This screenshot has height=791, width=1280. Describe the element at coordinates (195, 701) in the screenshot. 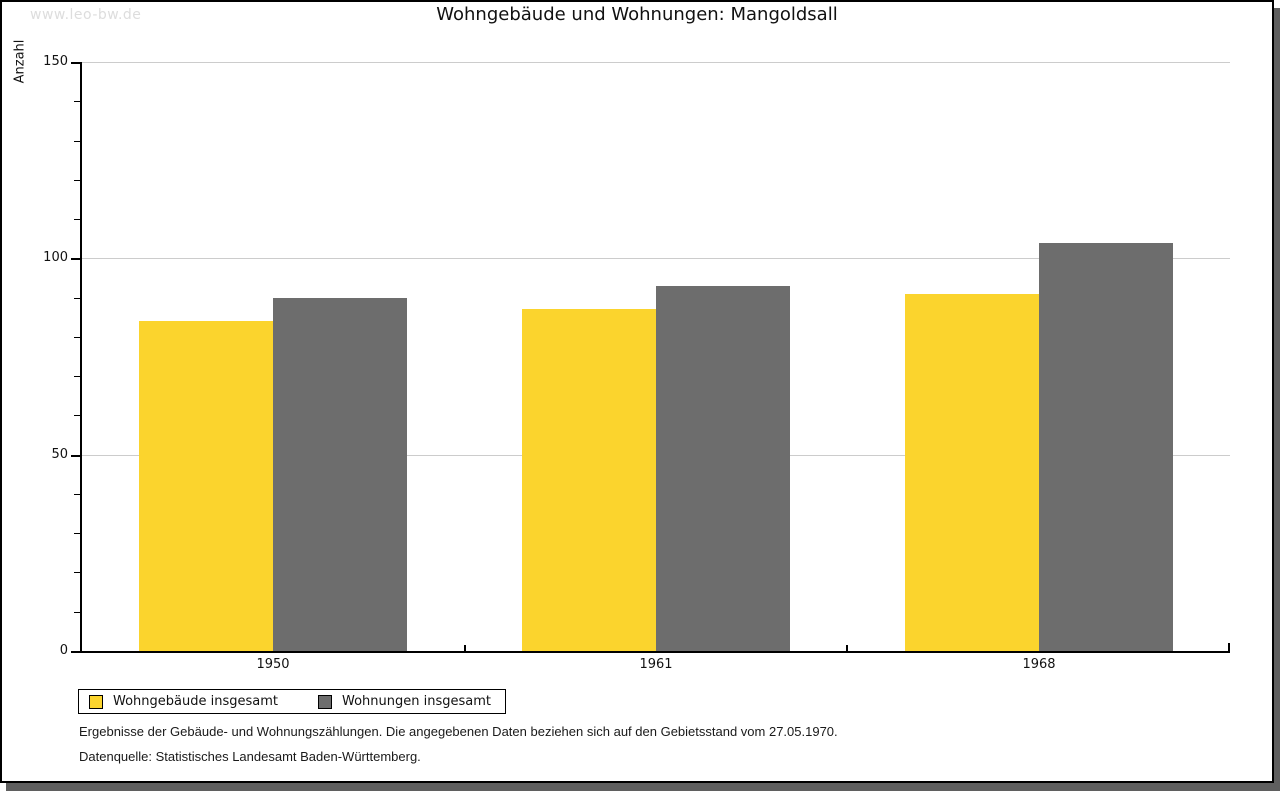

I see `legend-label-wohngebaeude: Wohngebäude insgesamt` at that location.